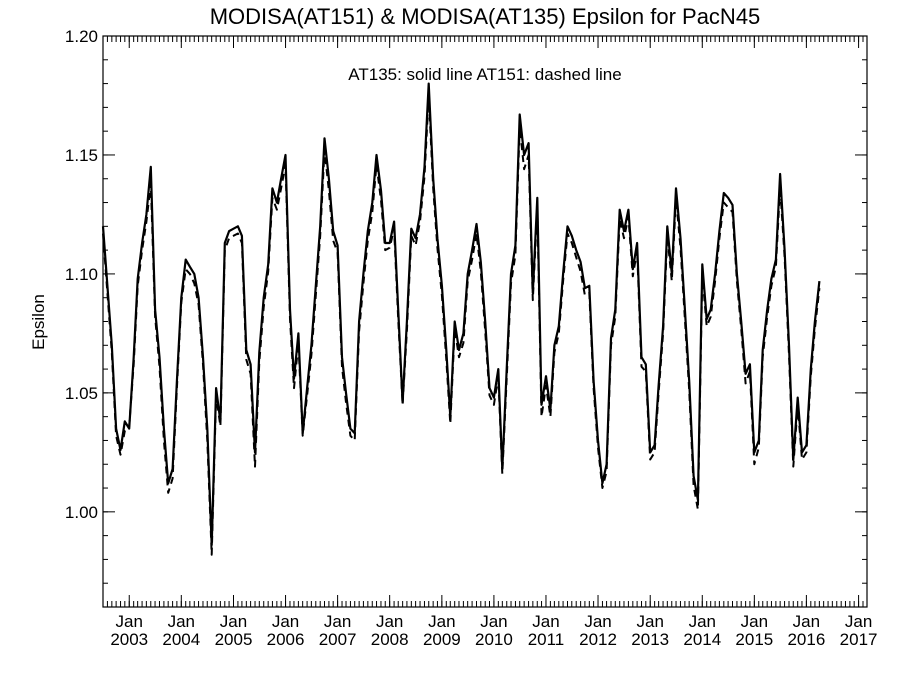 This screenshot has width=900, height=675. What do you see at coordinates (442, 639) in the screenshot?
I see `x-tick-label-year: 2009` at bounding box center [442, 639].